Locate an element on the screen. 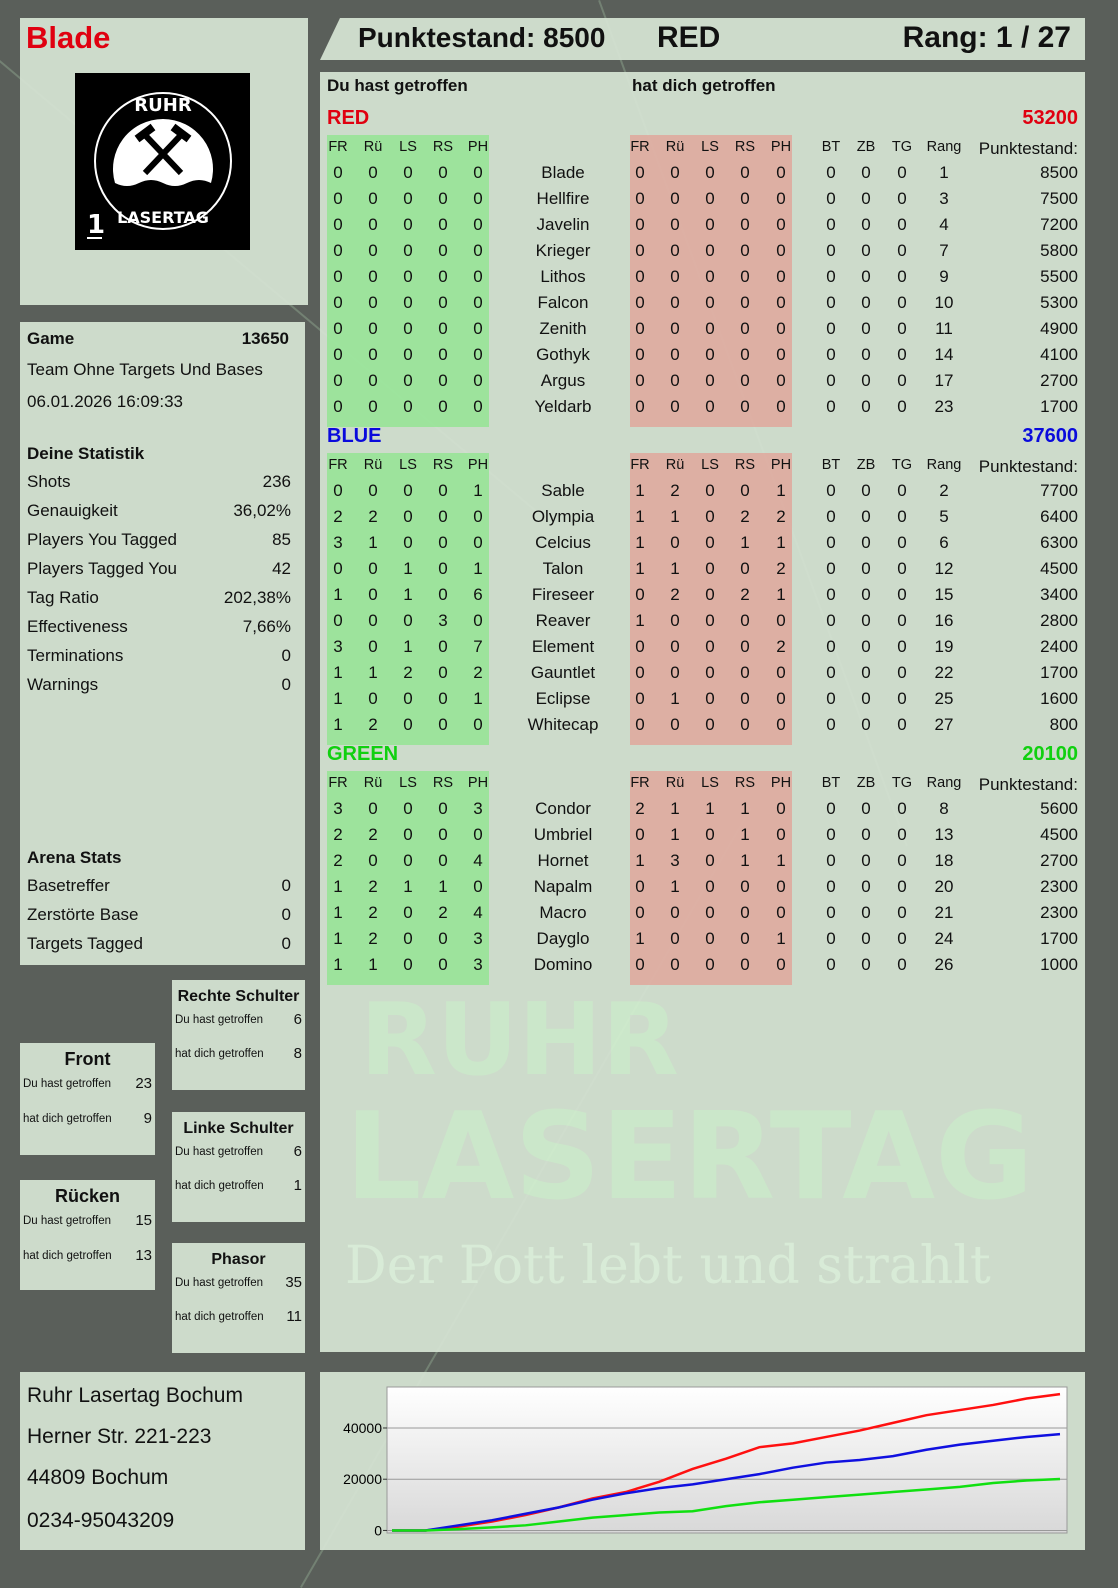 This screenshot has width=1118, height=1588. y-tick-label: 20000 is located at coordinates (362, 1479).